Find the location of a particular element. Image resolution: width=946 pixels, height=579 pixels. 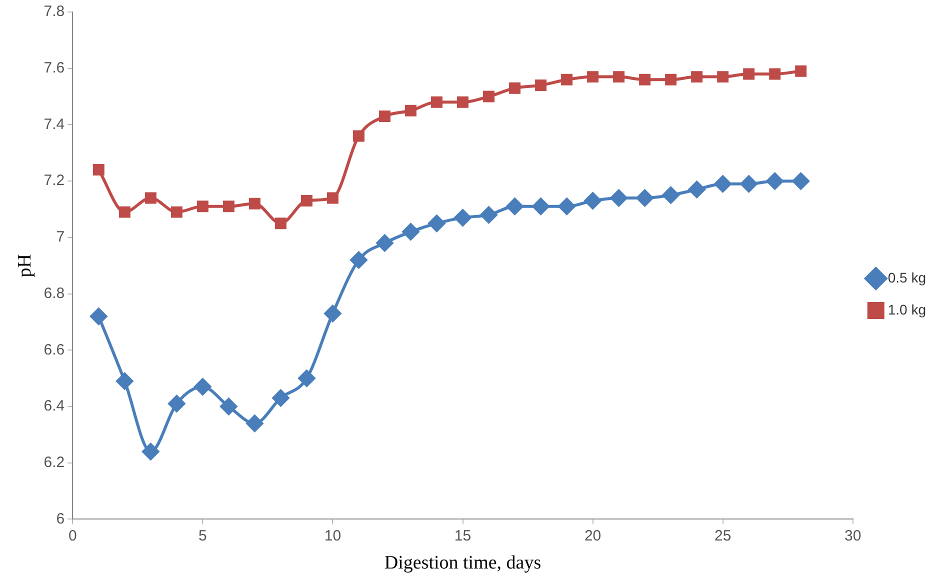

legend-label: 1.0 kg is located at coordinates (907, 309).